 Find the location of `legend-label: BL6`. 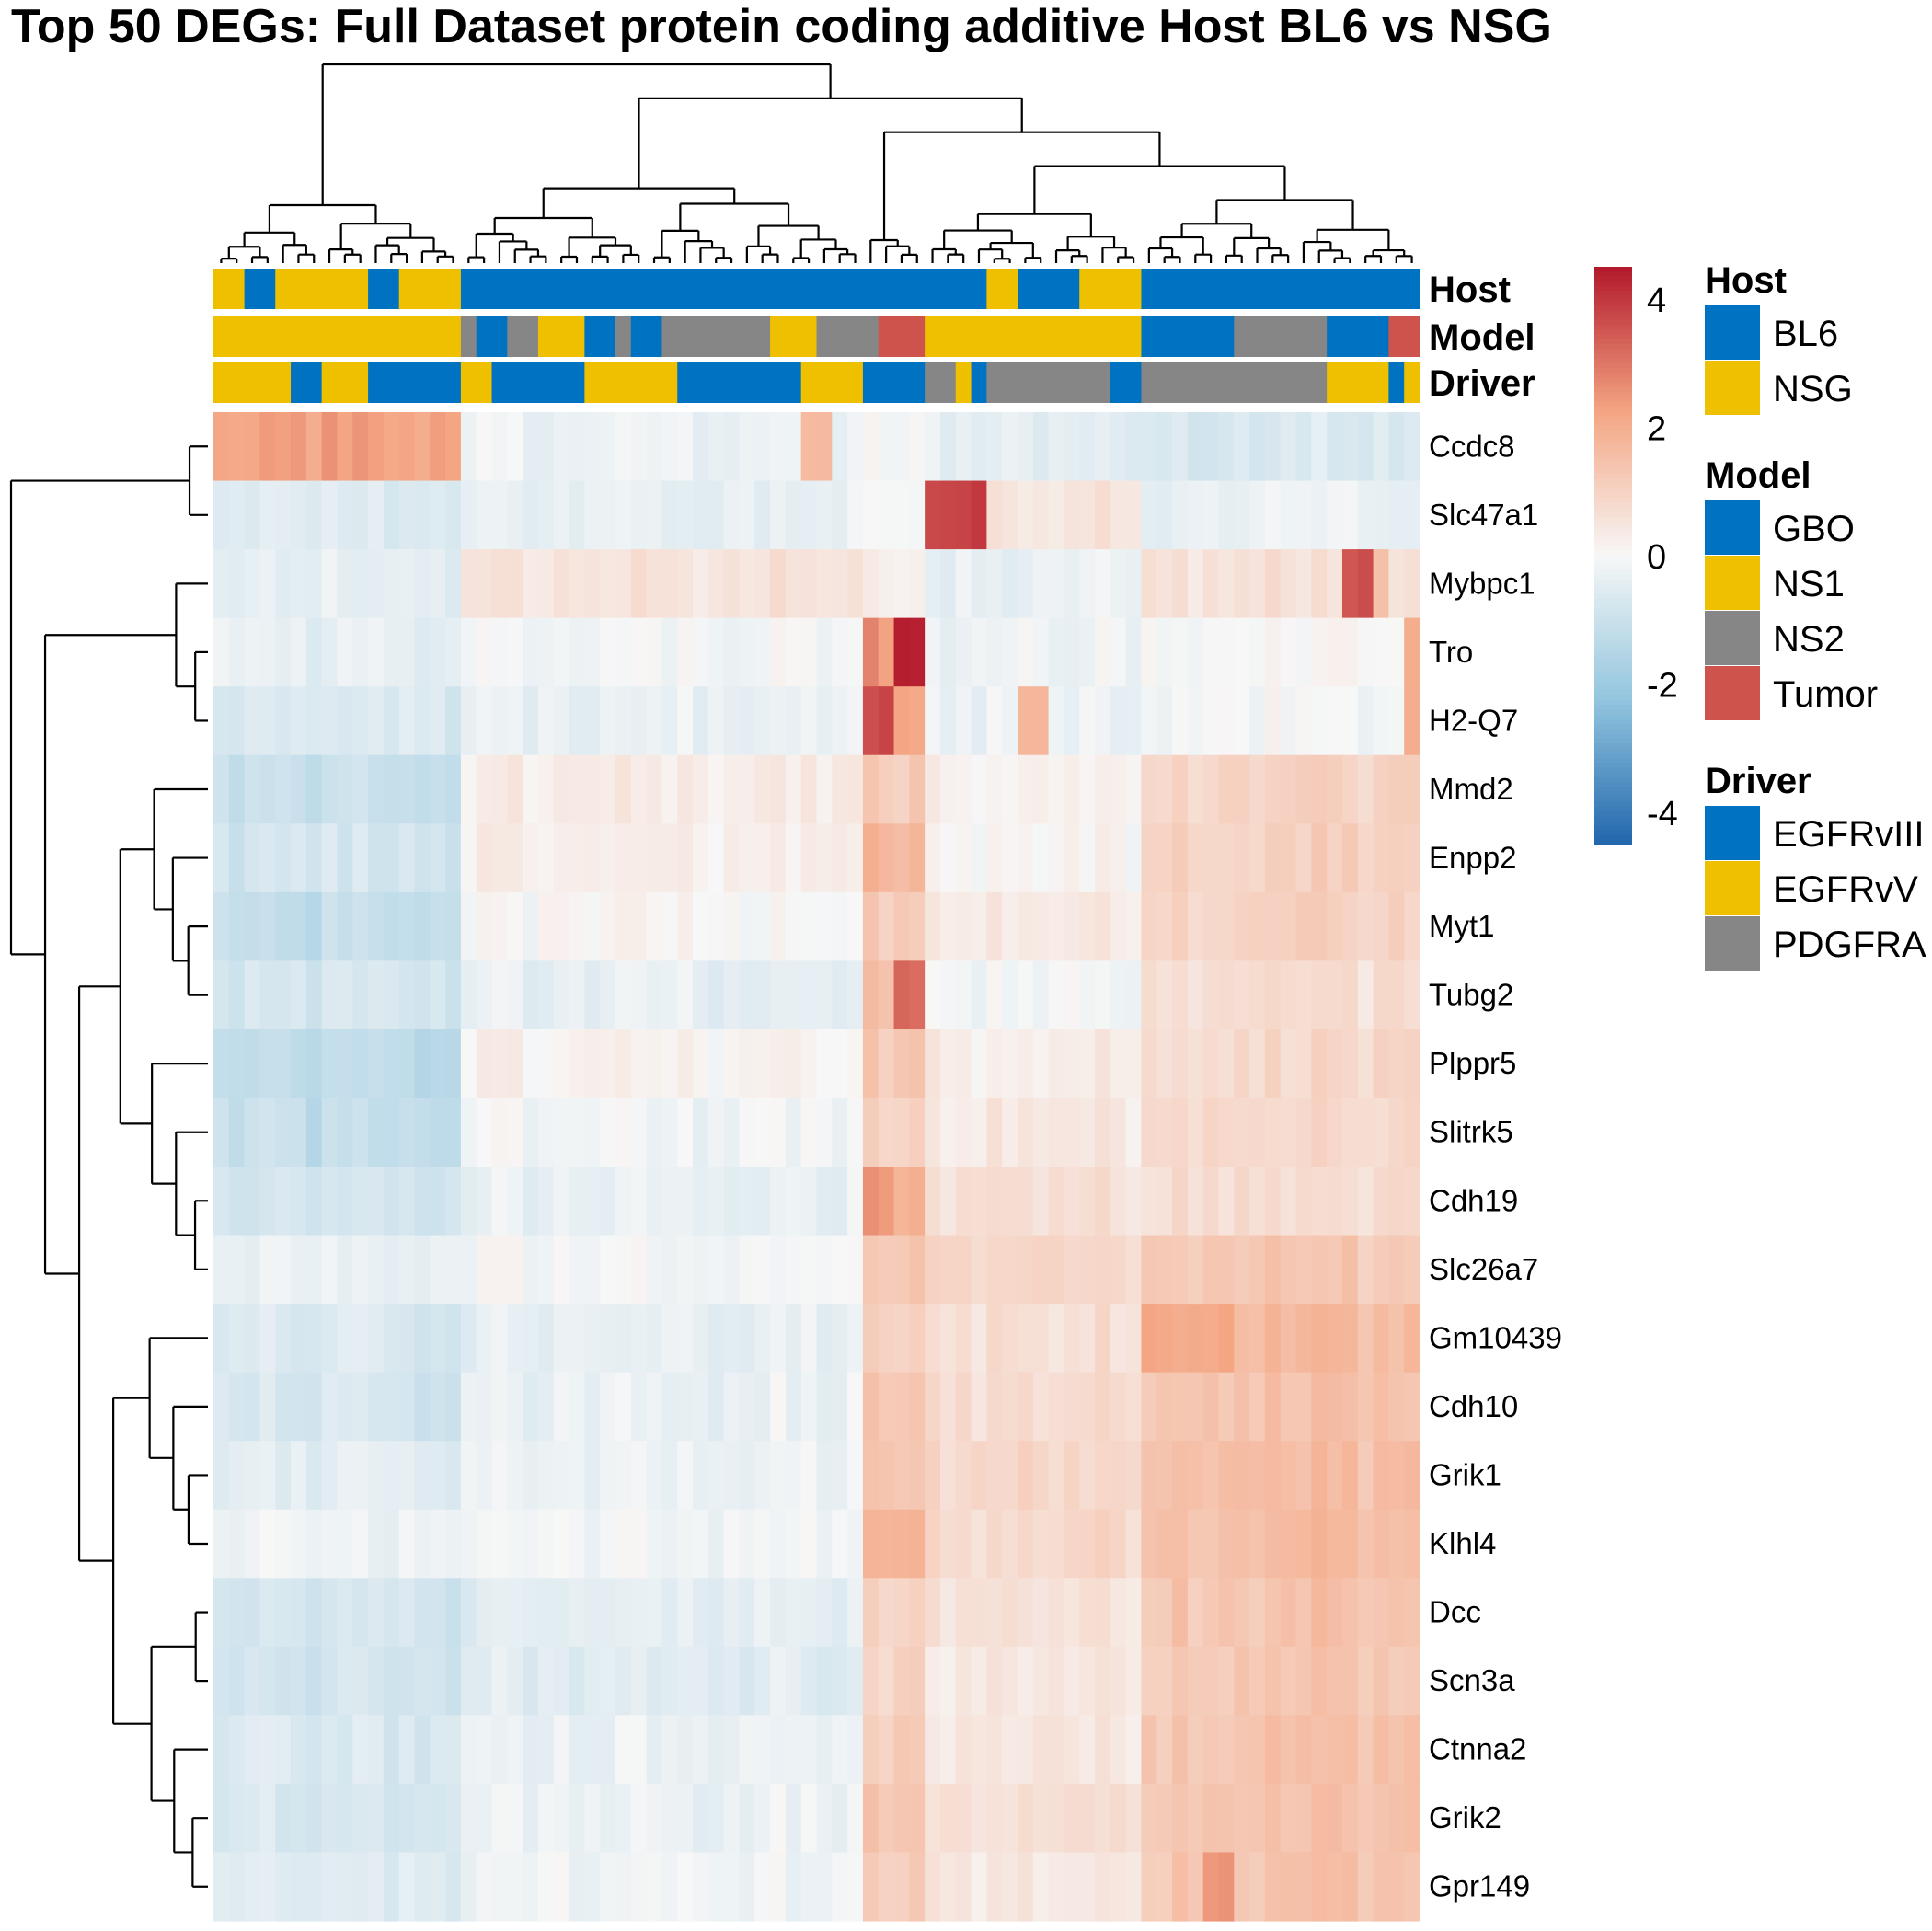

legend-label: BL6 is located at coordinates (1805, 334).